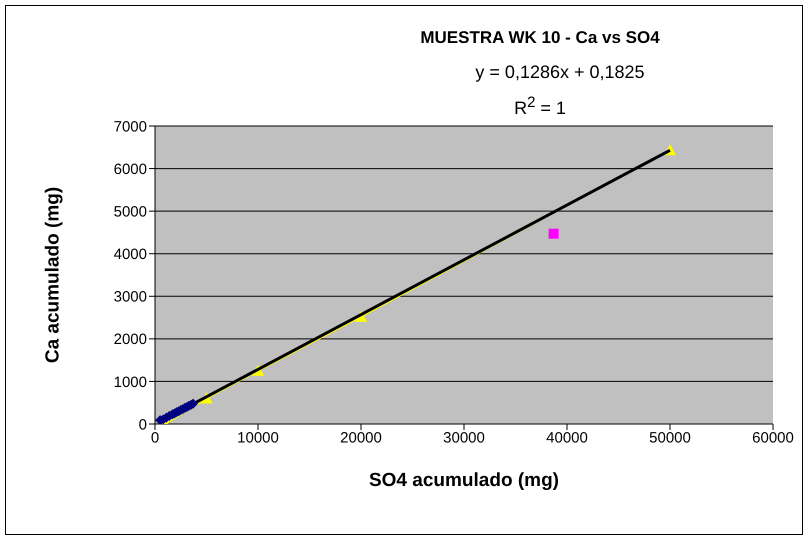 Image resolution: width=810 pixels, height=542 pixels. Describe the element at coordinates (560, 72) in the screenshot. I see `text: y = 0,1286x + 0,1825` at that location.